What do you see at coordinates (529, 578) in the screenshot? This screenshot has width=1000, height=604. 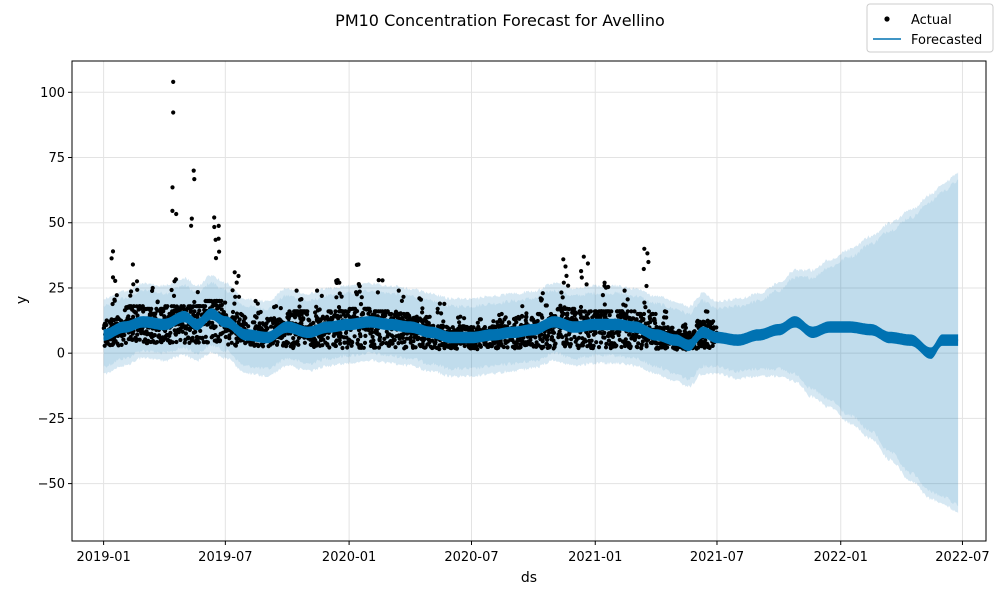 I see `x-axis-label: ds` at bounding box center [529, 578].